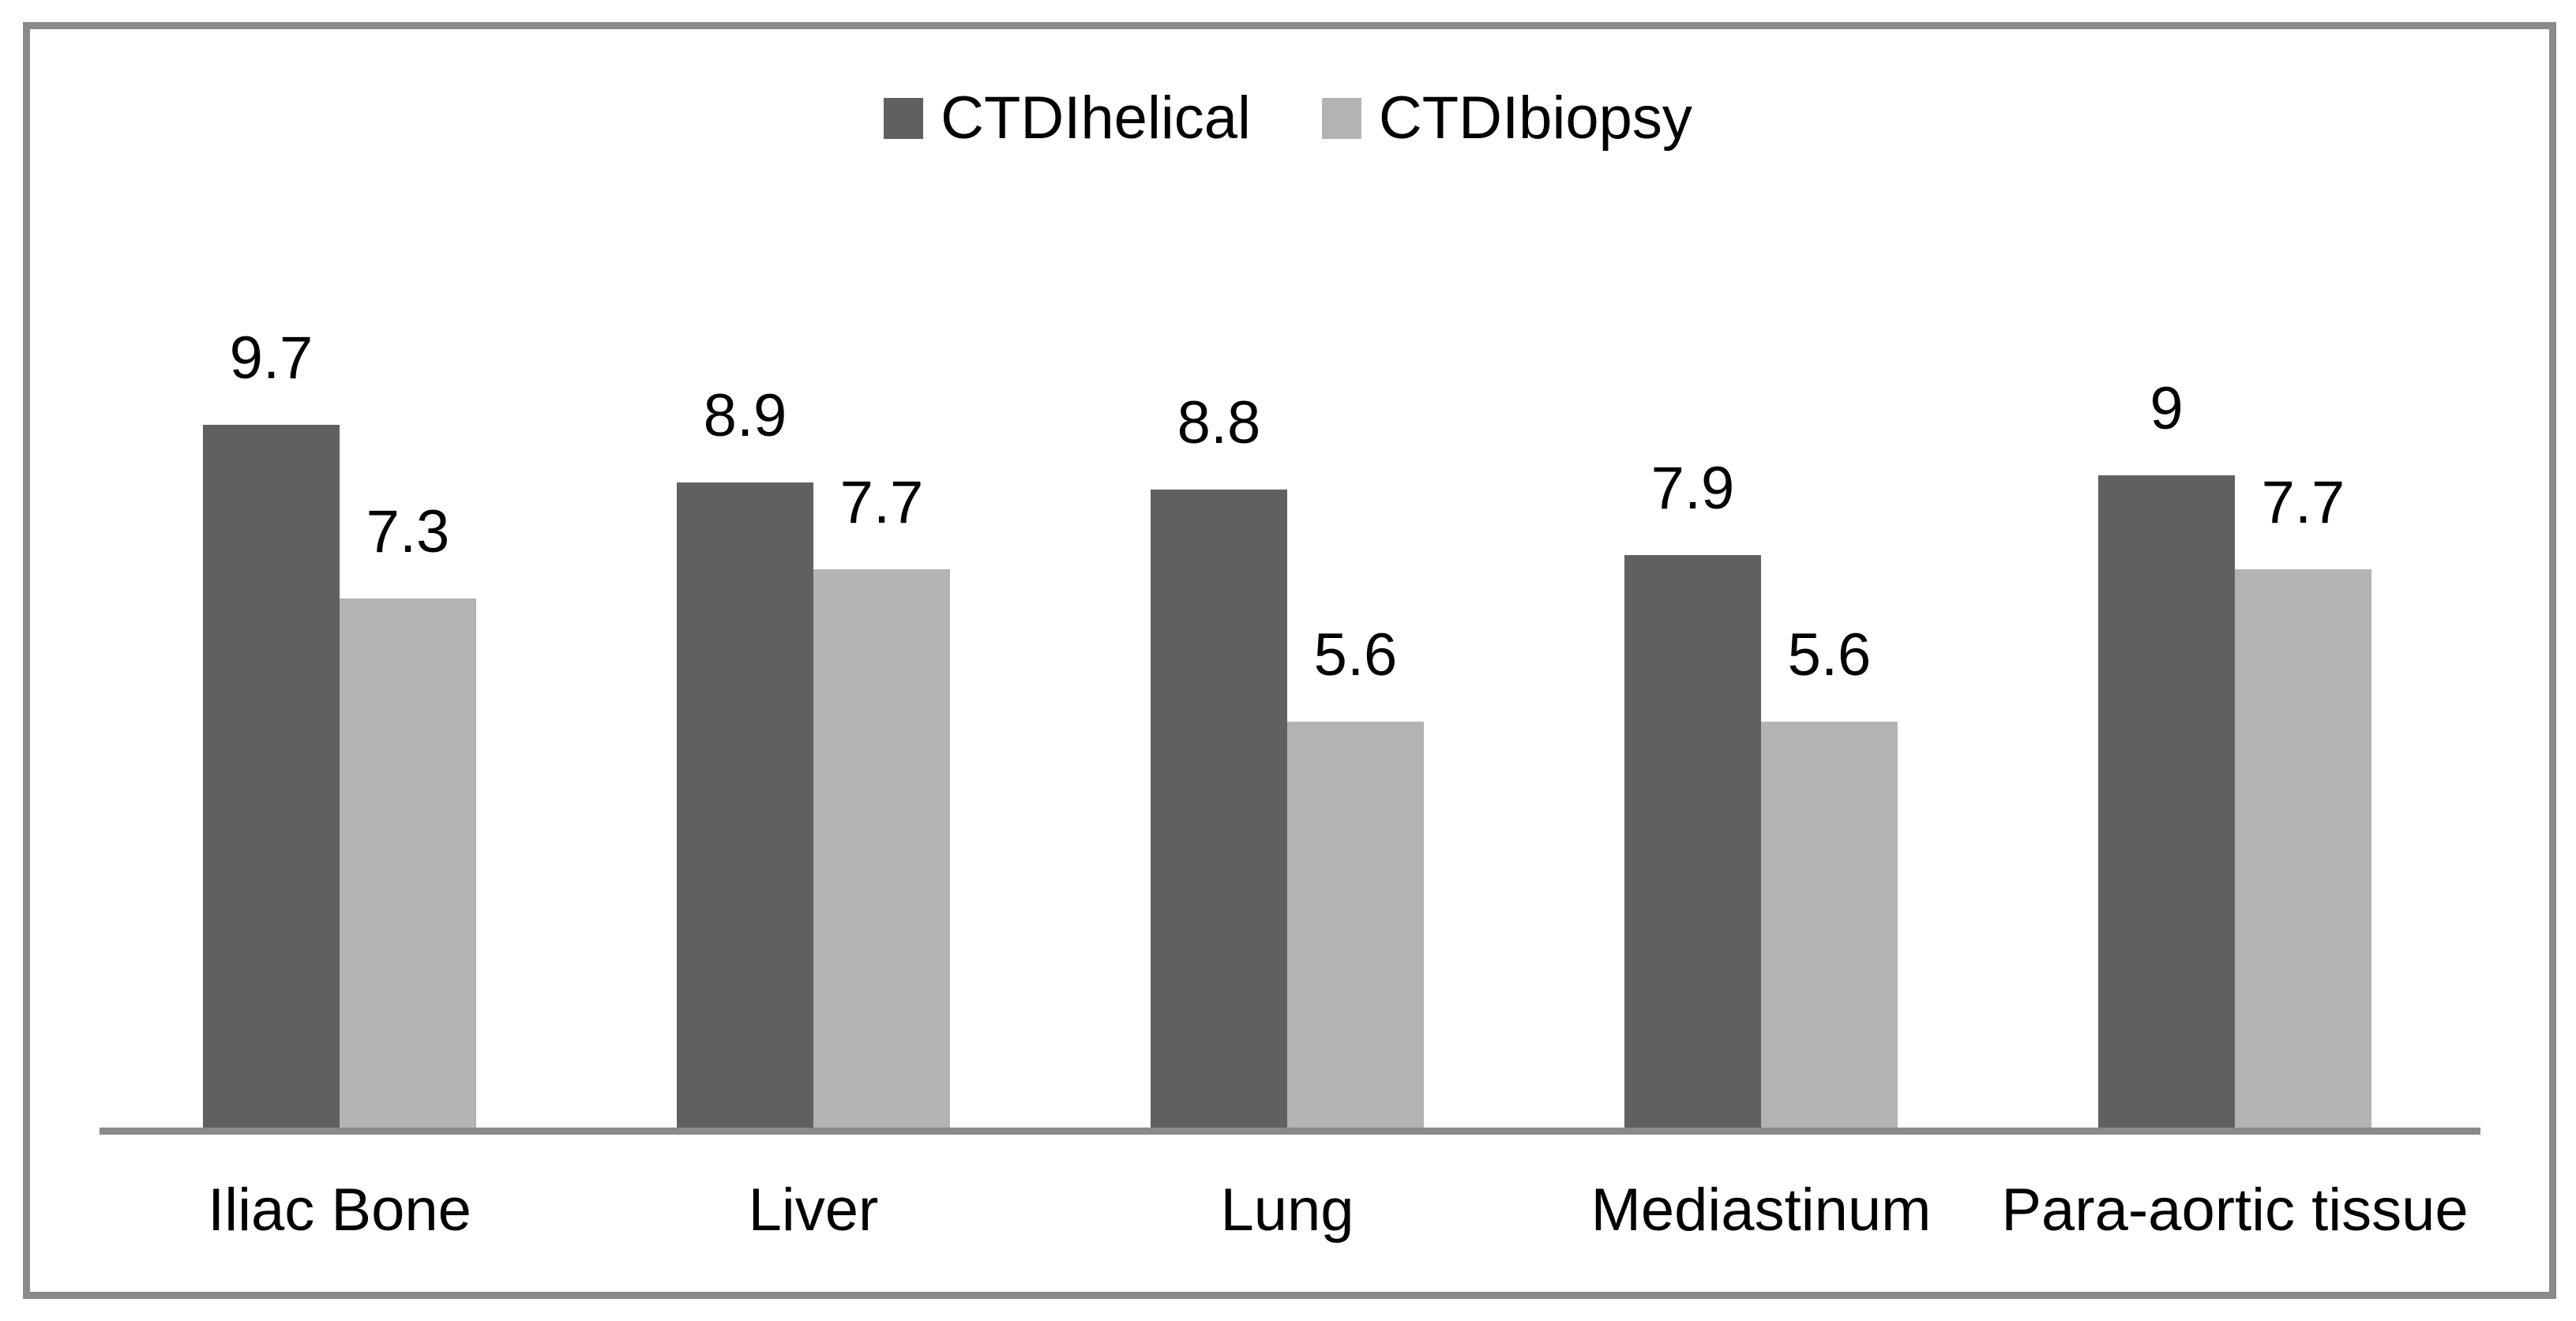  Describe the element at coordinates (2303, 849) in the screenshot. I see `bar-ctdibiopsy-para-aortic-tissue` at that location.